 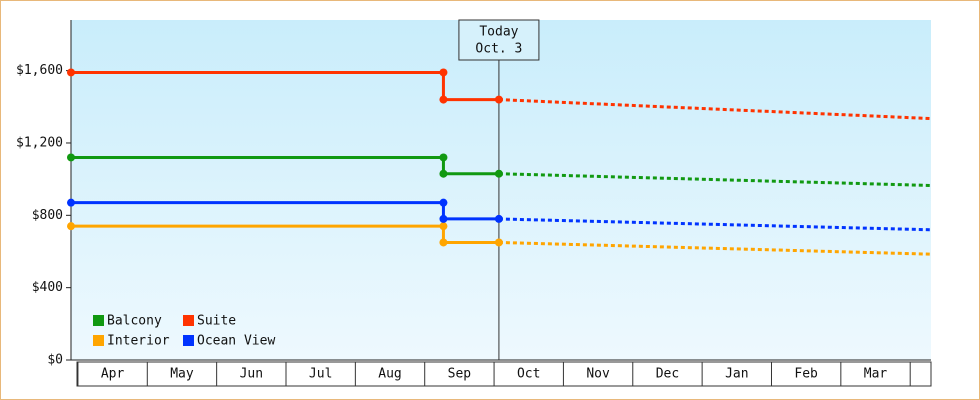 I want to click on x-tick-label: Aug, so click(x=389, y=374).